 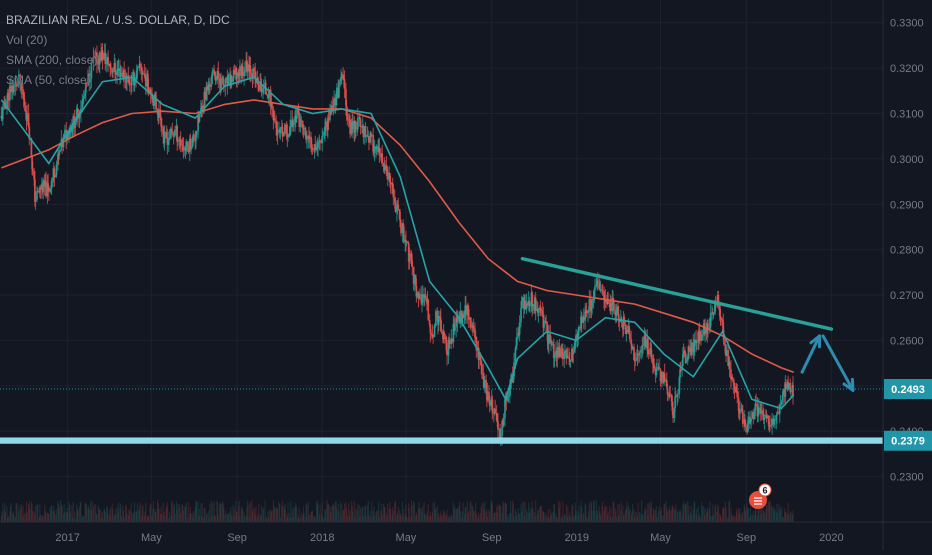 I want to click on legend-sma50: SMA (50, close), so click(x=48, y=80).